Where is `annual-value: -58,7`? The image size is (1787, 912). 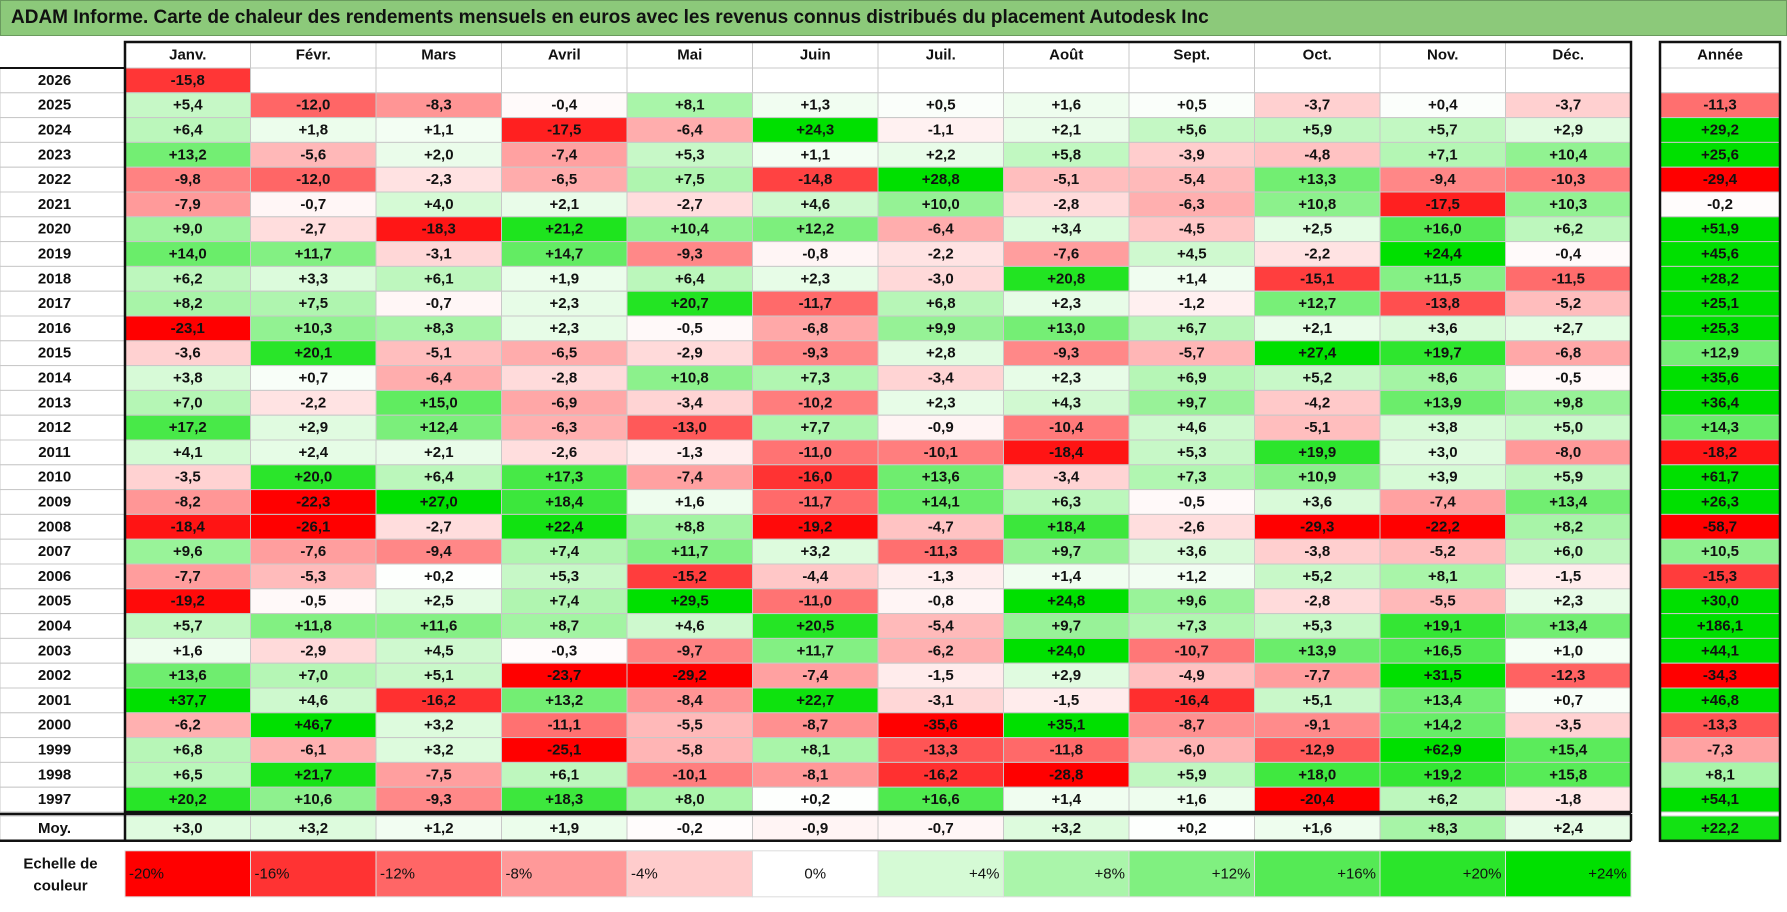
annual-value: -58,7 is located at coordinates (1720, 526).